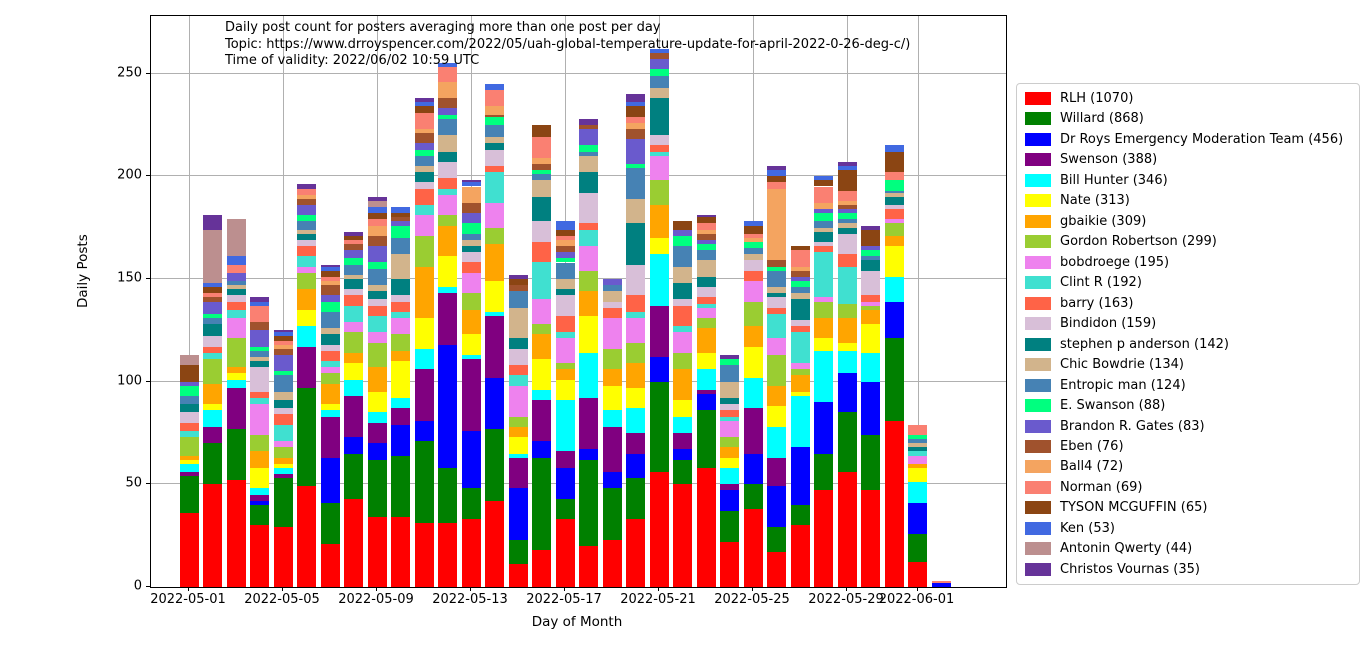  What do you see at coordinates (1188, 139) in the screenshot?
I see `legend-item-dr-roys-emergency-moderation-team: Dr Roys Emergency Moderation Team (456)` at bounding box center [1188, 139].